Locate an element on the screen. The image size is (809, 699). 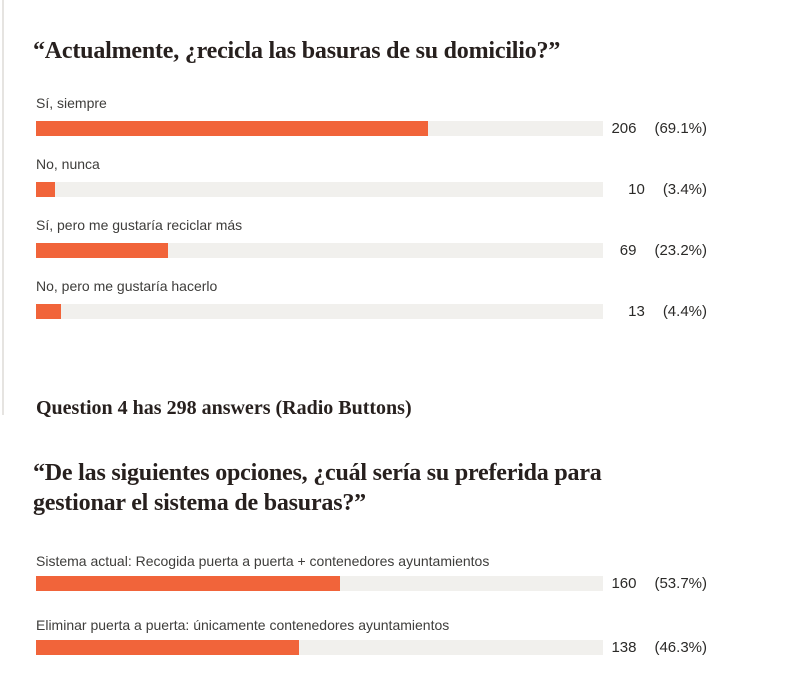
bar-count: 206 is located at coordinates (624, 128).